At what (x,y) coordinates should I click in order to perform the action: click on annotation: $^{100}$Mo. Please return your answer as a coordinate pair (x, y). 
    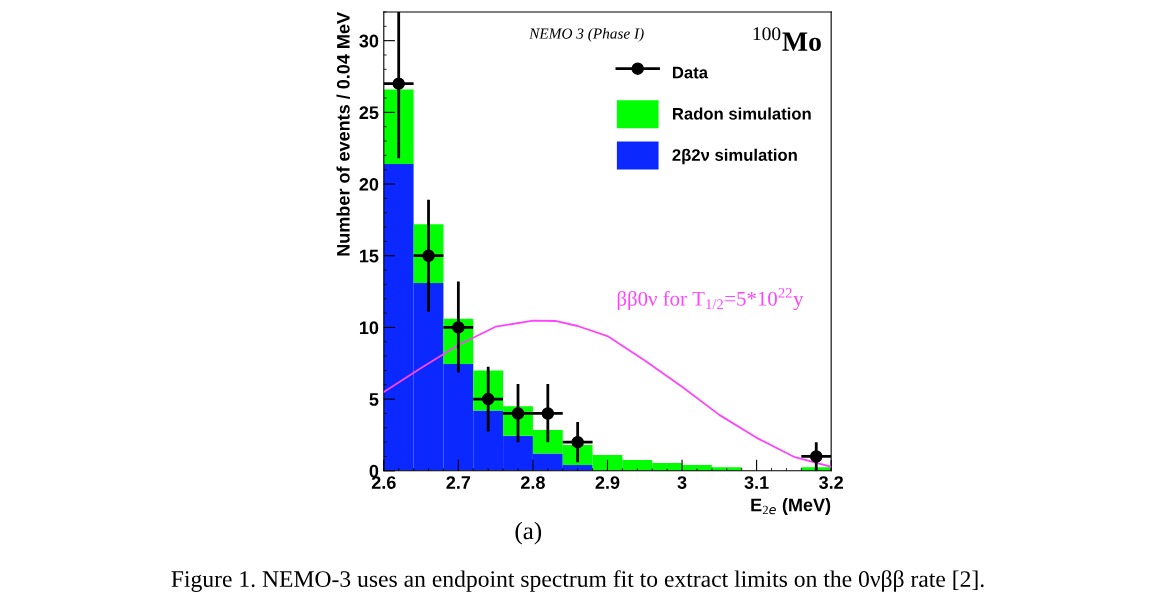
    Looking at the image, I should click on (787, 39).